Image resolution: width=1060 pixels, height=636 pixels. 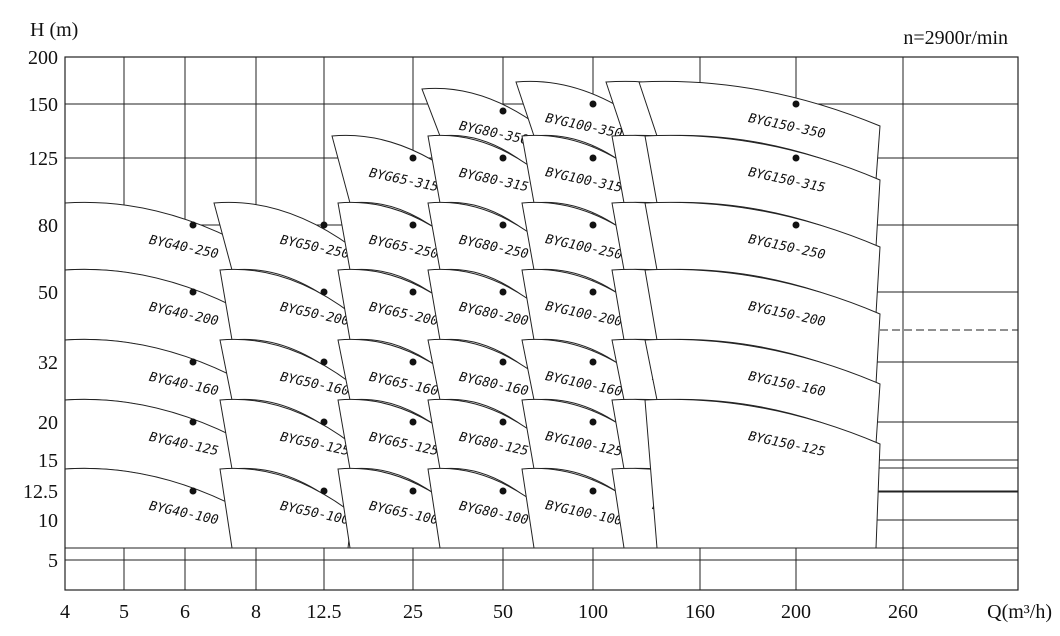 What do you see at coordinates (40, 492) in the screenshot?
I see `y-tick-label: 12.5` at bounding box center [40, 492].